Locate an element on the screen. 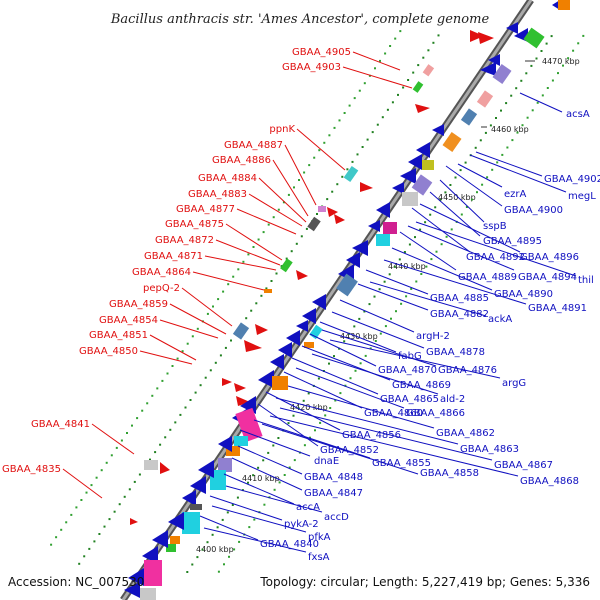  scale-label: 4470 kbp is located at coordinates (561, 61).